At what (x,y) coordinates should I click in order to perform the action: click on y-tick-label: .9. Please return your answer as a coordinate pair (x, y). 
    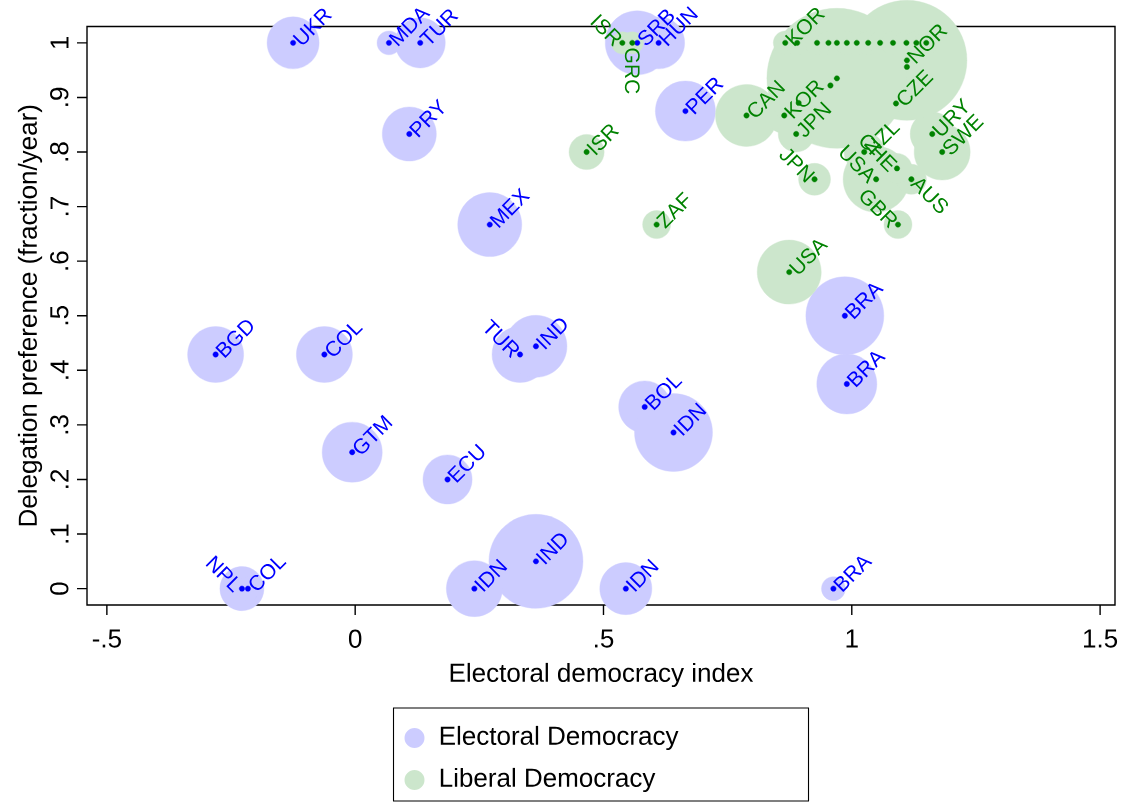
    Looking at the image, I should click on (59, 96).